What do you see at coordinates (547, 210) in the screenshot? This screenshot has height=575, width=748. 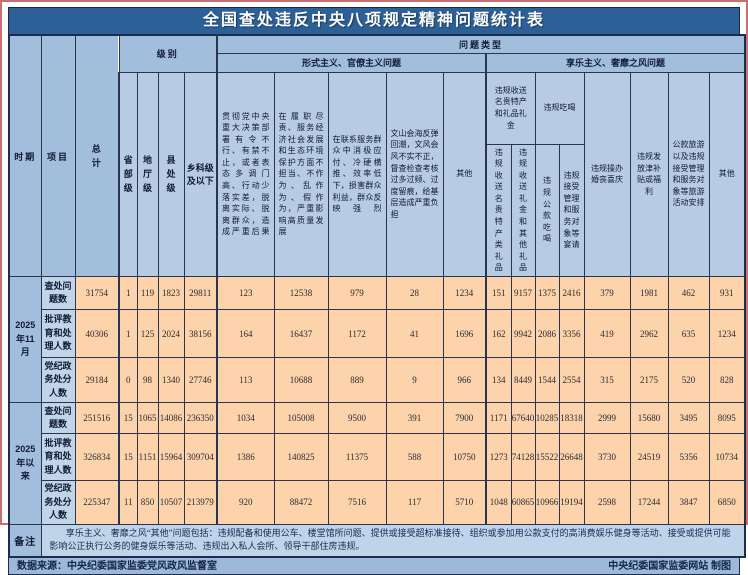 I see `col-header-public-funds-dining: 违规公款吃喝` at bounding box center [547, 210].